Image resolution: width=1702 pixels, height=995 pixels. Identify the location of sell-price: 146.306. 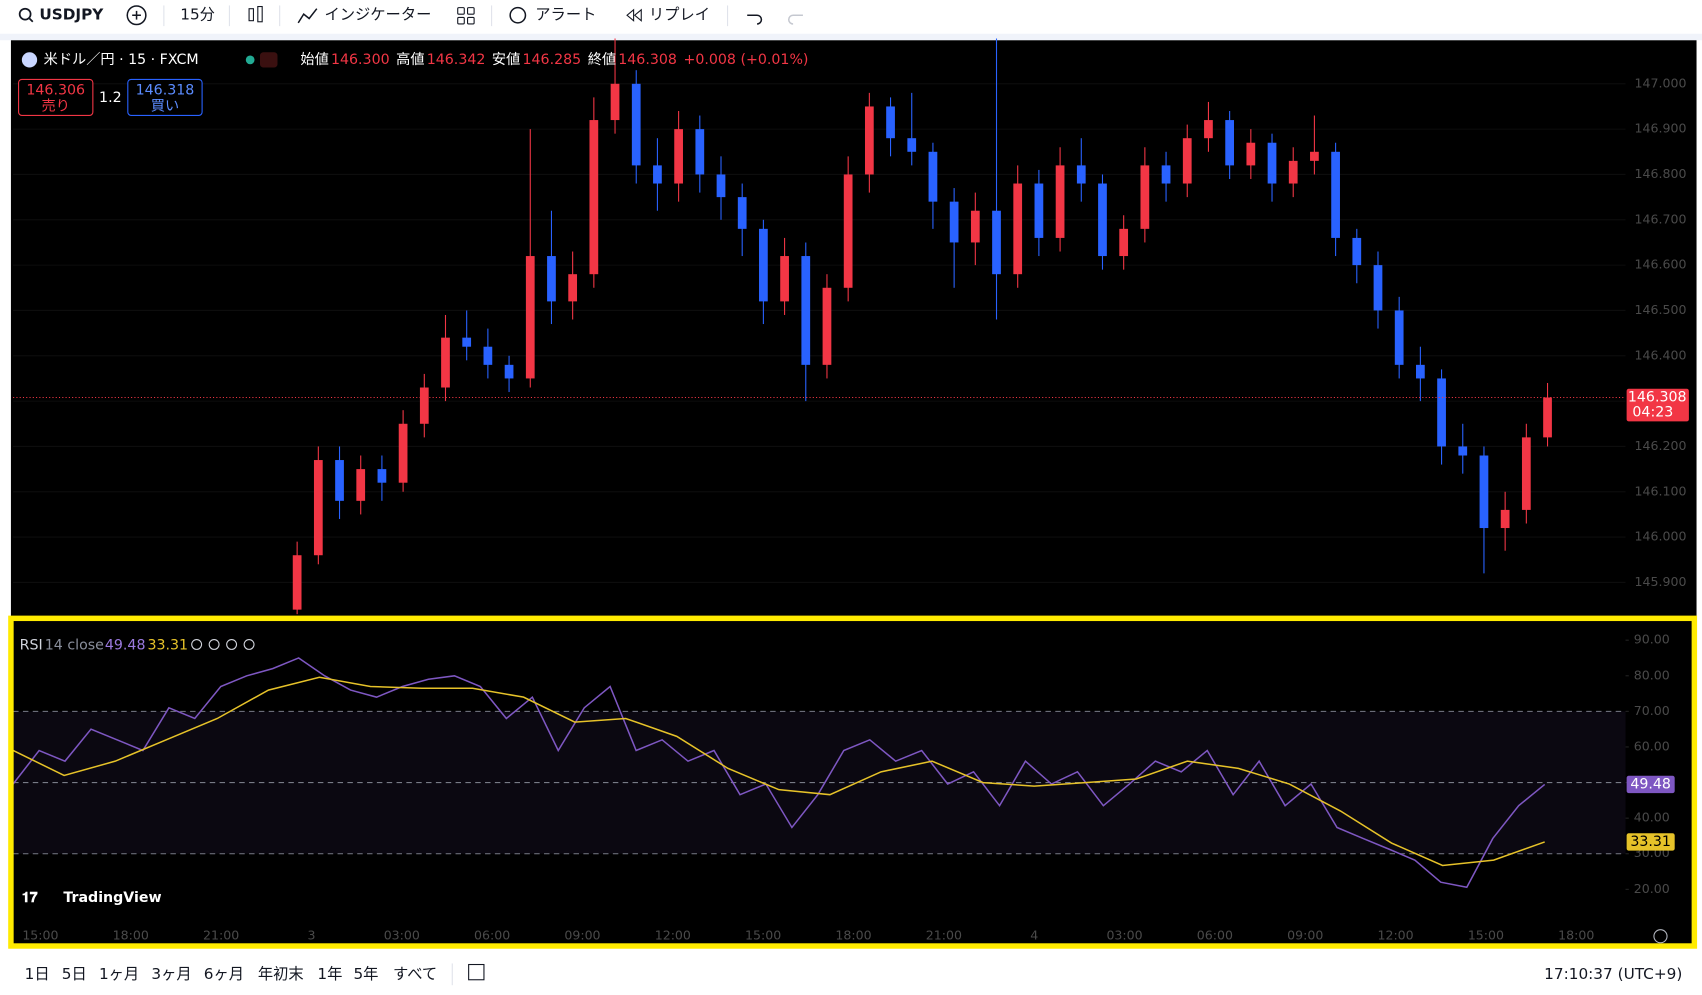
(55, 90).